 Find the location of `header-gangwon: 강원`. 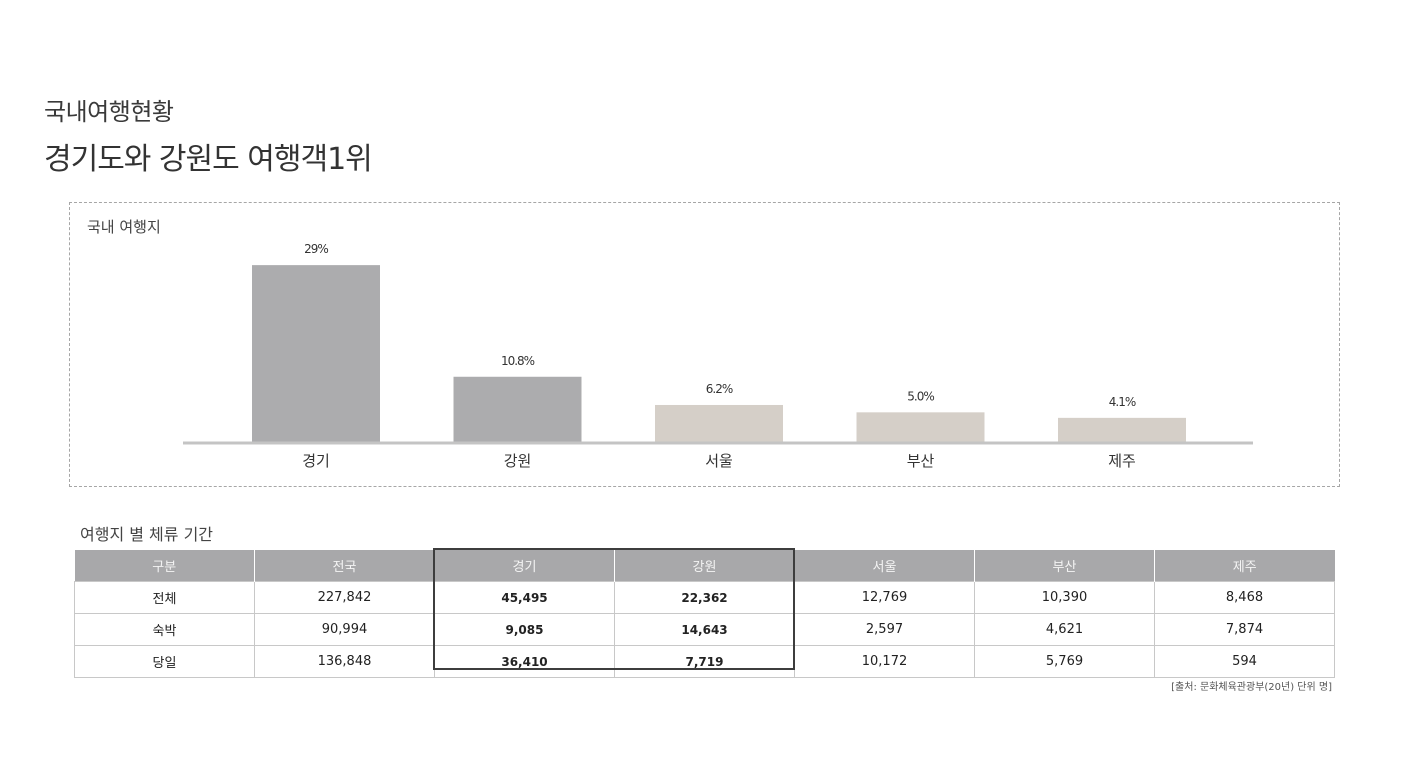

header-gangwon: 강원 is located at coordinates (704, 566).